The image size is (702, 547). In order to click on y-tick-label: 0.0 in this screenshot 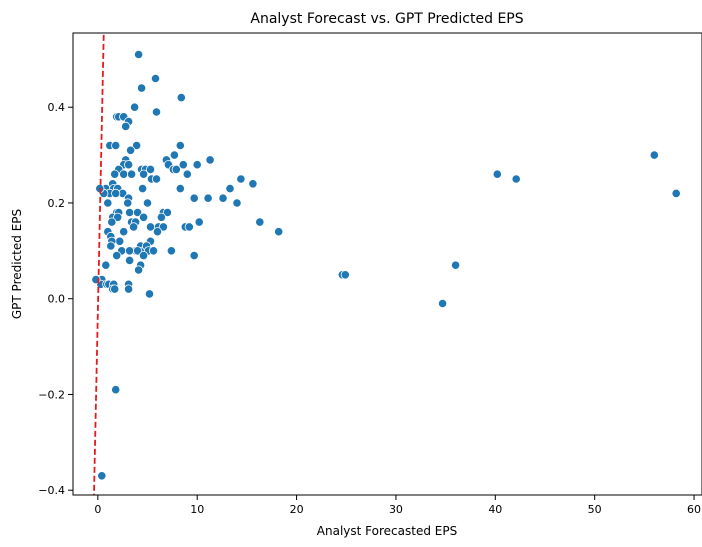, I will do `click(57, 299)`.